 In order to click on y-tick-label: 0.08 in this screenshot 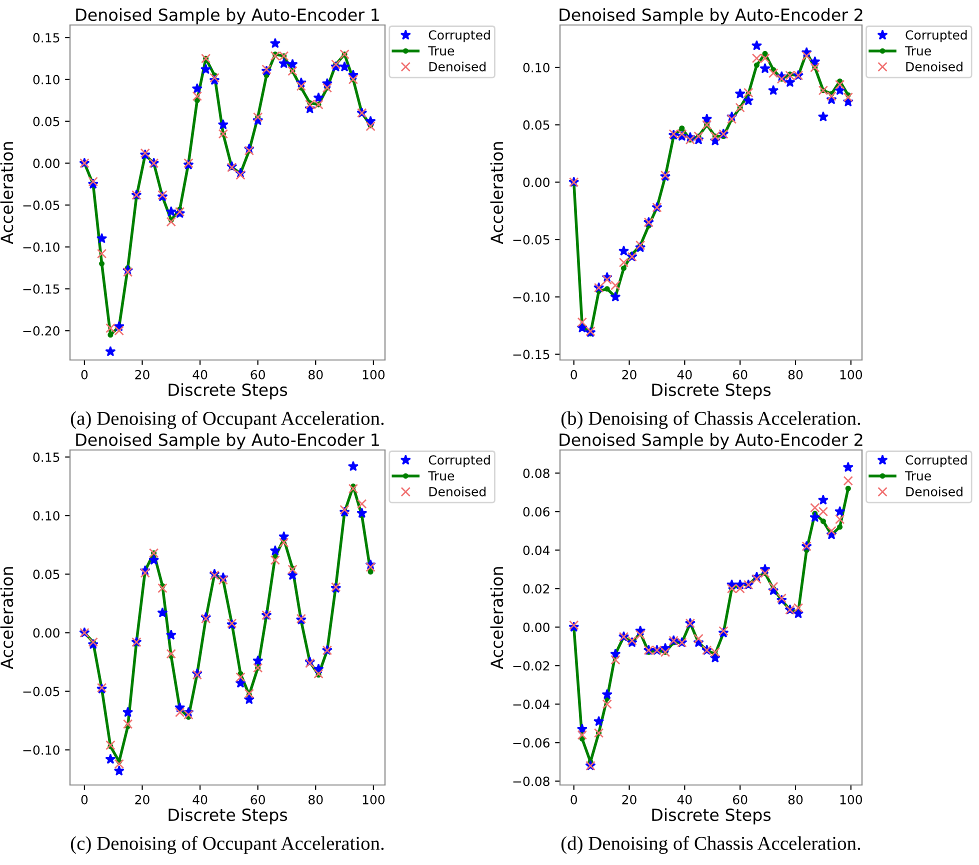, I will do `click(536, 473)`.